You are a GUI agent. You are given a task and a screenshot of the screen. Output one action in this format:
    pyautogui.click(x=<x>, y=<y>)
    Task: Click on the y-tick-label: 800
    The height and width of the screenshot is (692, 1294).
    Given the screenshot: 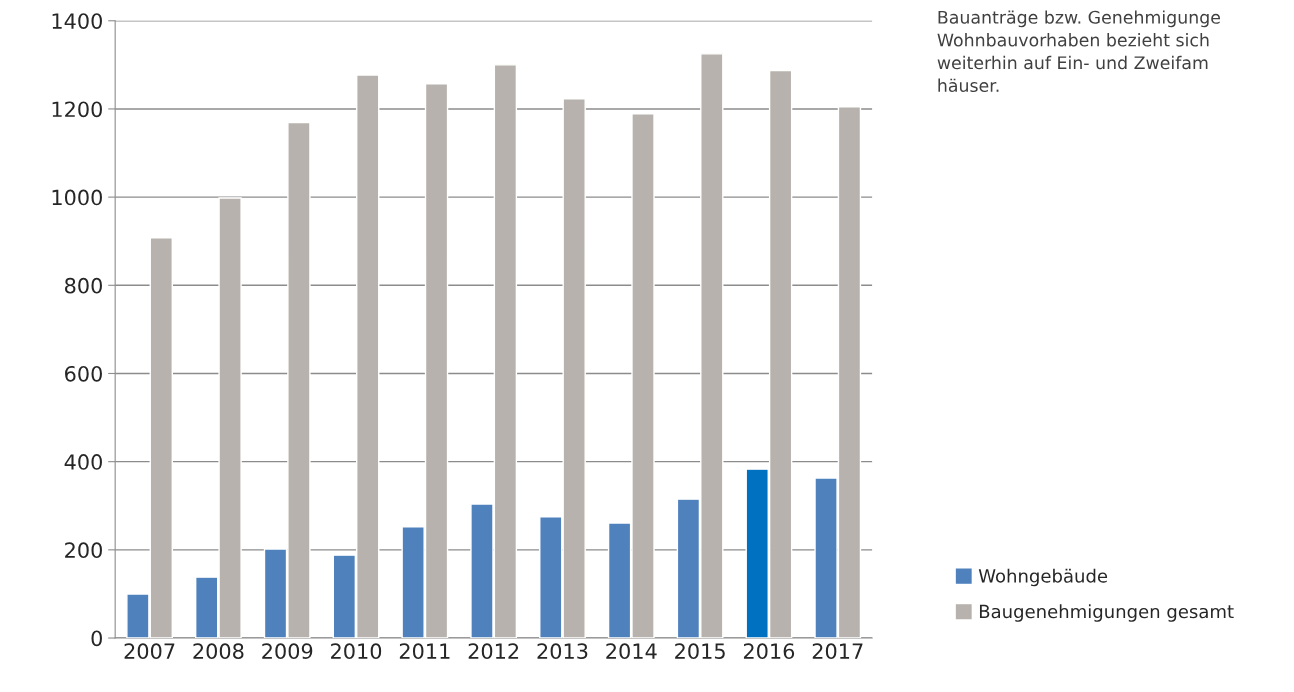 What is the action you would take?
    pyautogui.click(x=83, y=285)
    